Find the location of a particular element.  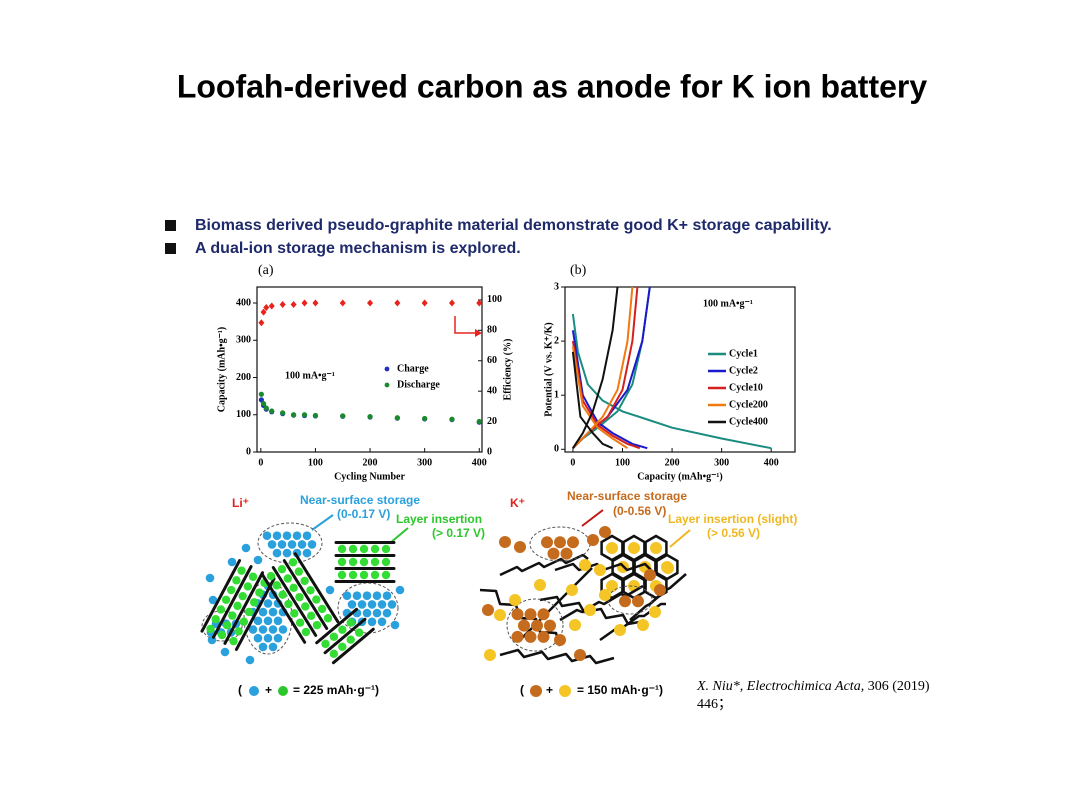

panel-label: (b) is located at coordinates (578, 270).